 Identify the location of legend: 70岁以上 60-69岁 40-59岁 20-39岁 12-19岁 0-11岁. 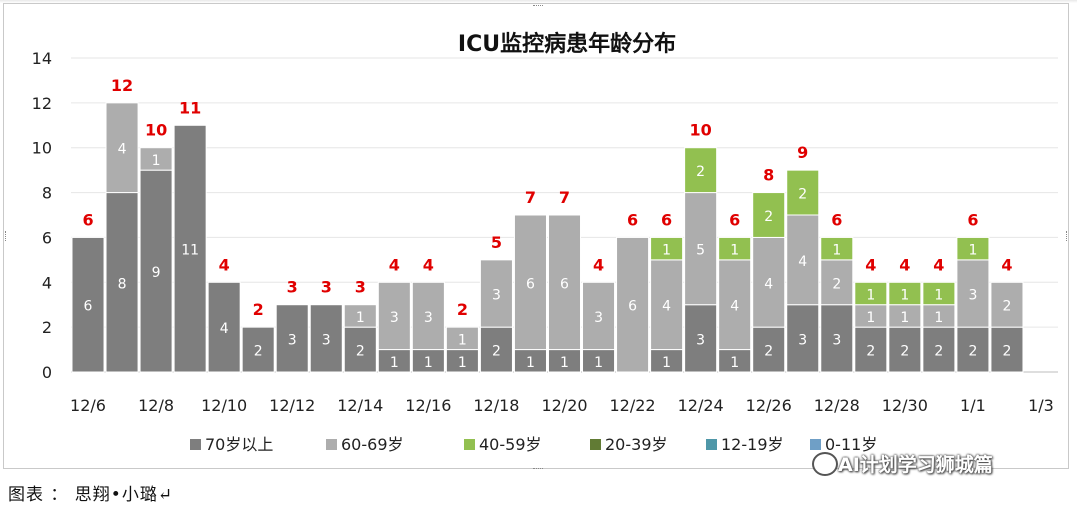
(533, 444).